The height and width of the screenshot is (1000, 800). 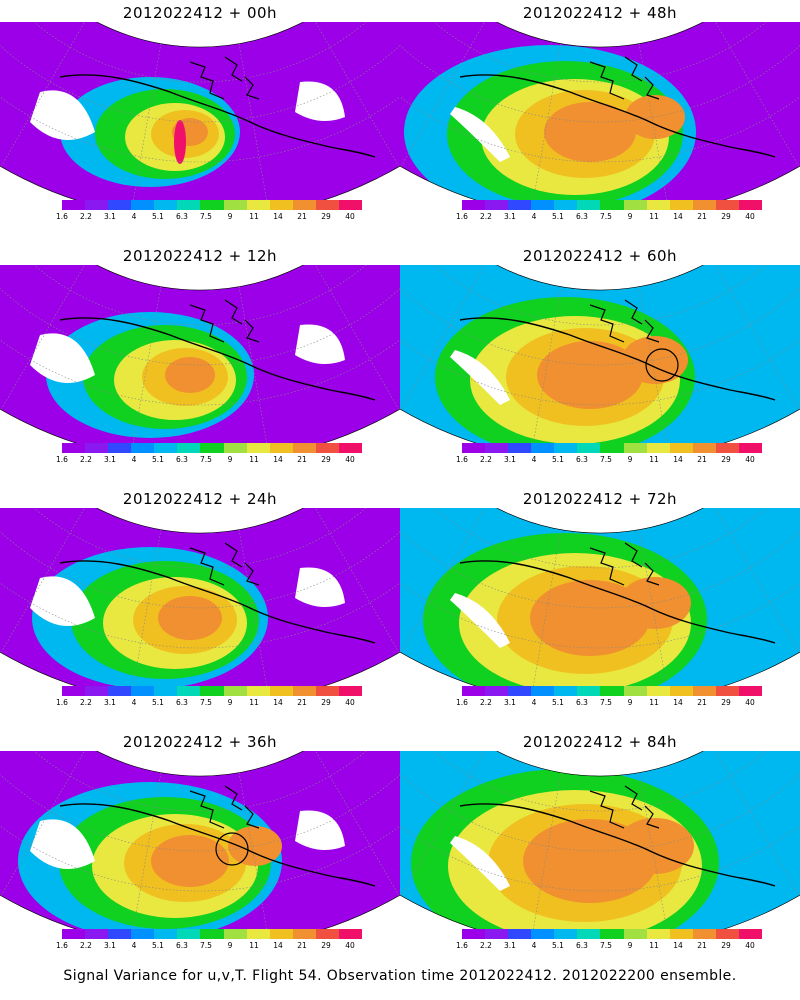 I want to click on panel-title: 2012022412 + 36h, so click(x=200, y=742).